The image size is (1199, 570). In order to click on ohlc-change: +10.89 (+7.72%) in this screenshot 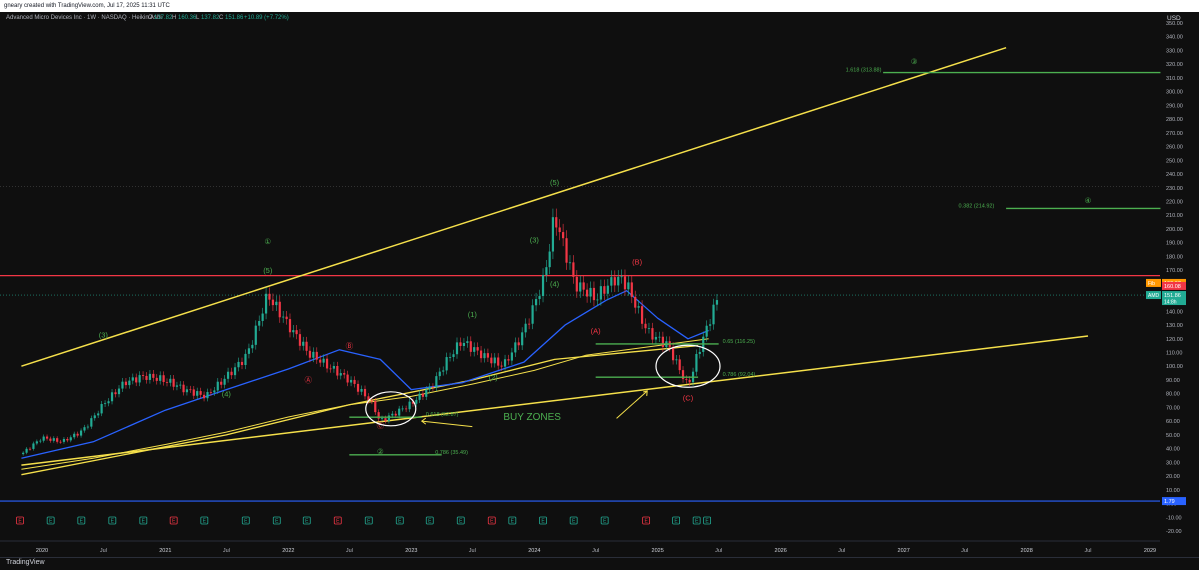, I will do `click(266, 18)`.